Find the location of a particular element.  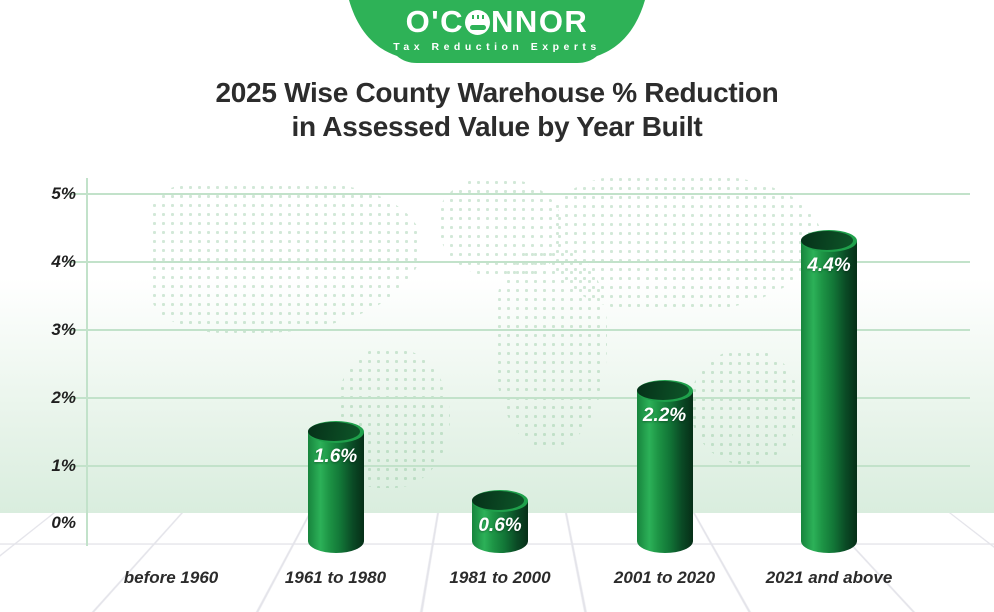

world-map-dots-europe is located at coordinates (500, 229).